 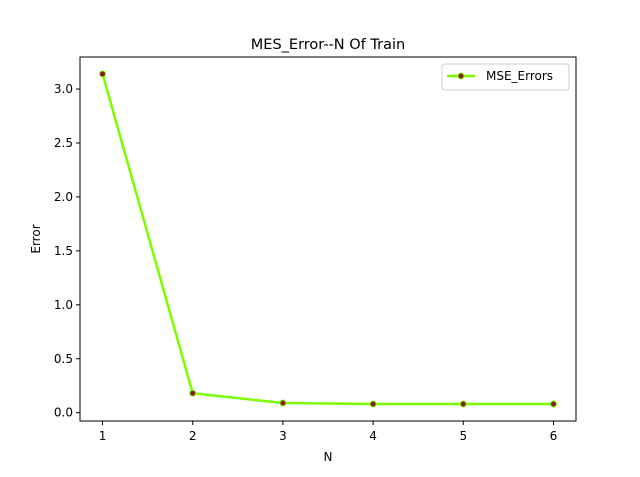 I want to click on x-tick-label: 1, so click(x=103, y=436).